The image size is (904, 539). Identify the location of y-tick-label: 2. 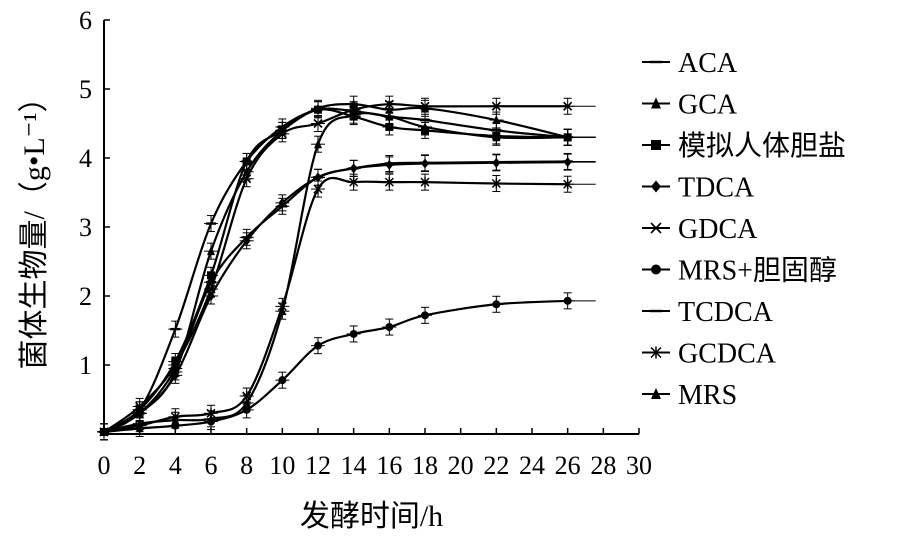
(85, 296).